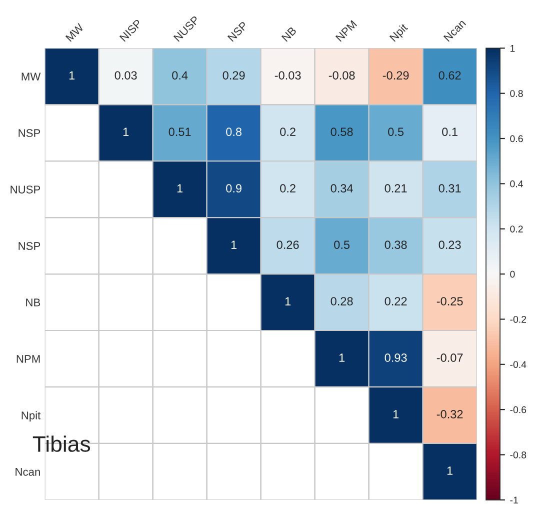 This screenshot has width=540, height=507. I want to click on y-tick-label: NUSP, so click(25, 190).